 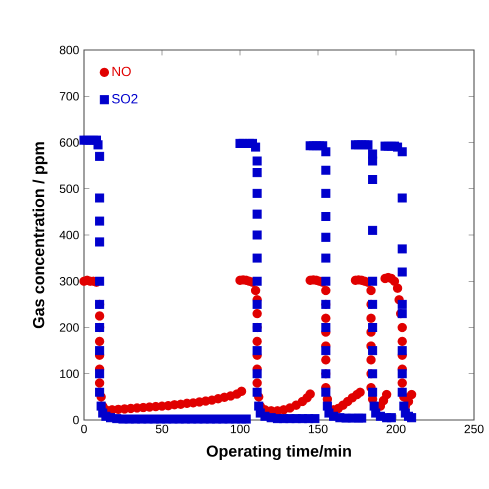 I want to click on y-tick-label: 800, so click(x=69, y=50).